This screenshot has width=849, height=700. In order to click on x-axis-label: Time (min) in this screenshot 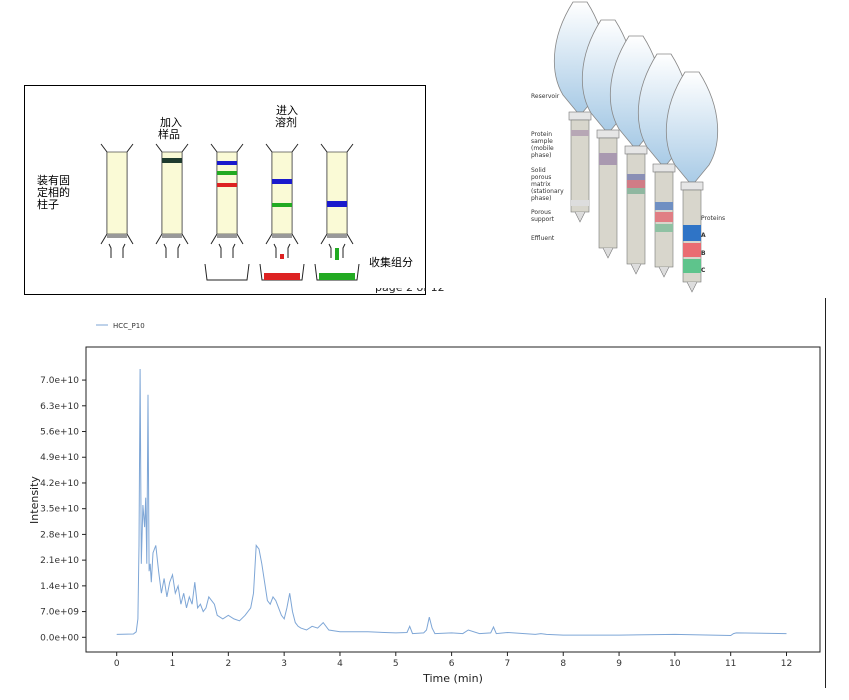, I will do `click(452, 678)`.